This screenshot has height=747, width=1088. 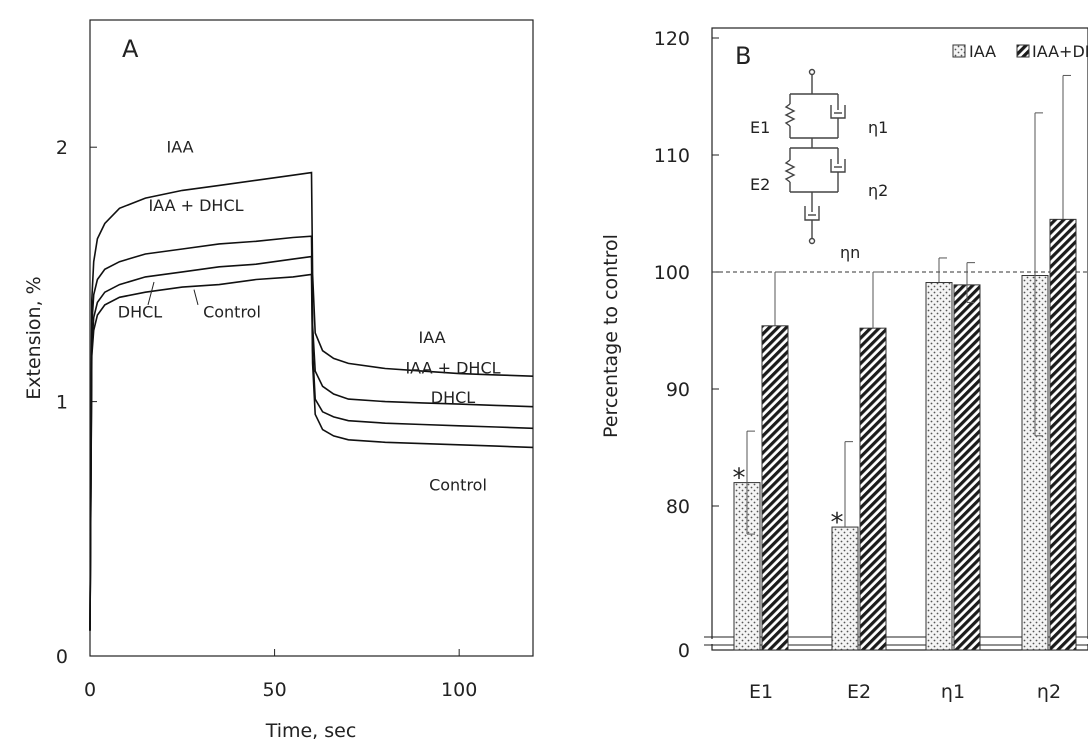 What do you see at coordinates (678, 507) in the screenshot?
I see `panel-b-y-tick-label: 80` at bounding box center [678, 507].